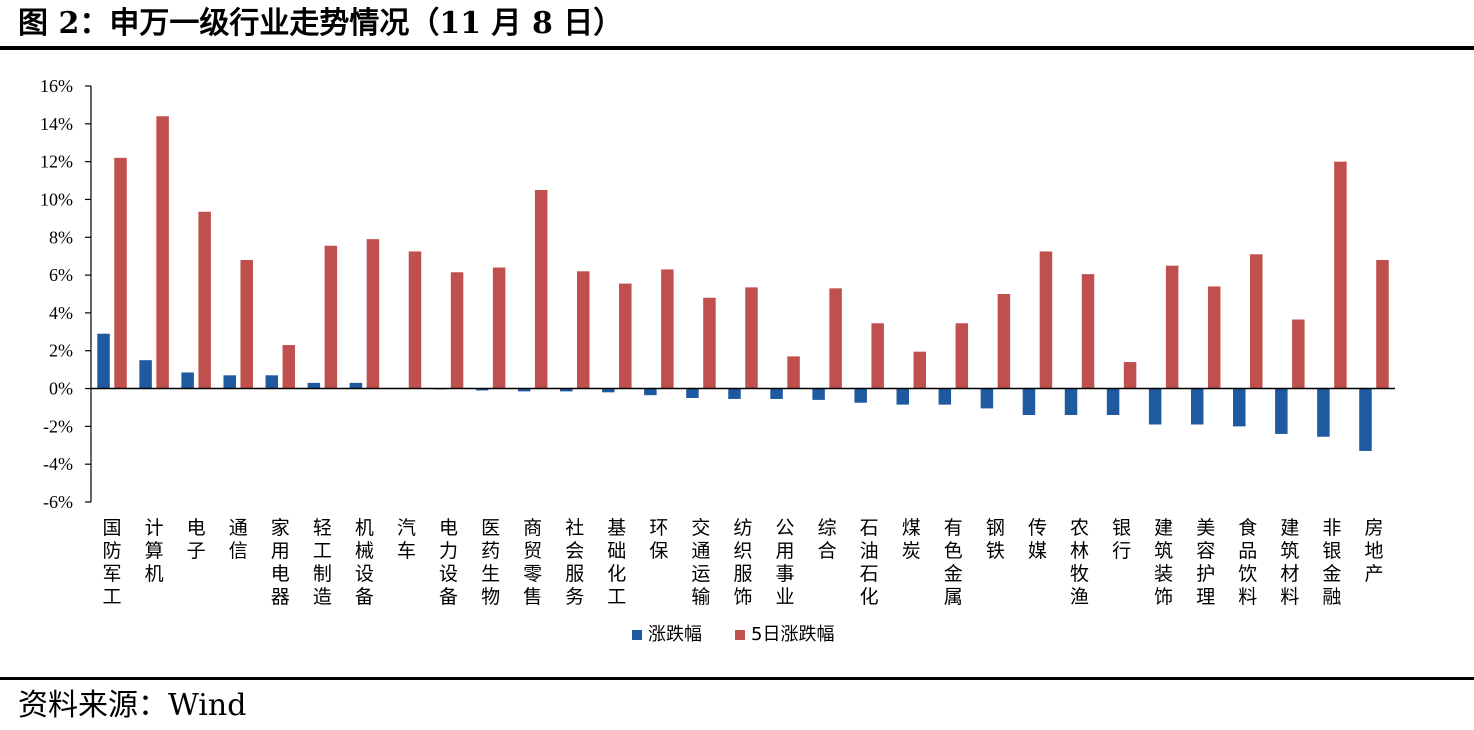 This screenshot has width=1474, height=730. I want to click on y-tick-label: 14%, so click(56, 124).